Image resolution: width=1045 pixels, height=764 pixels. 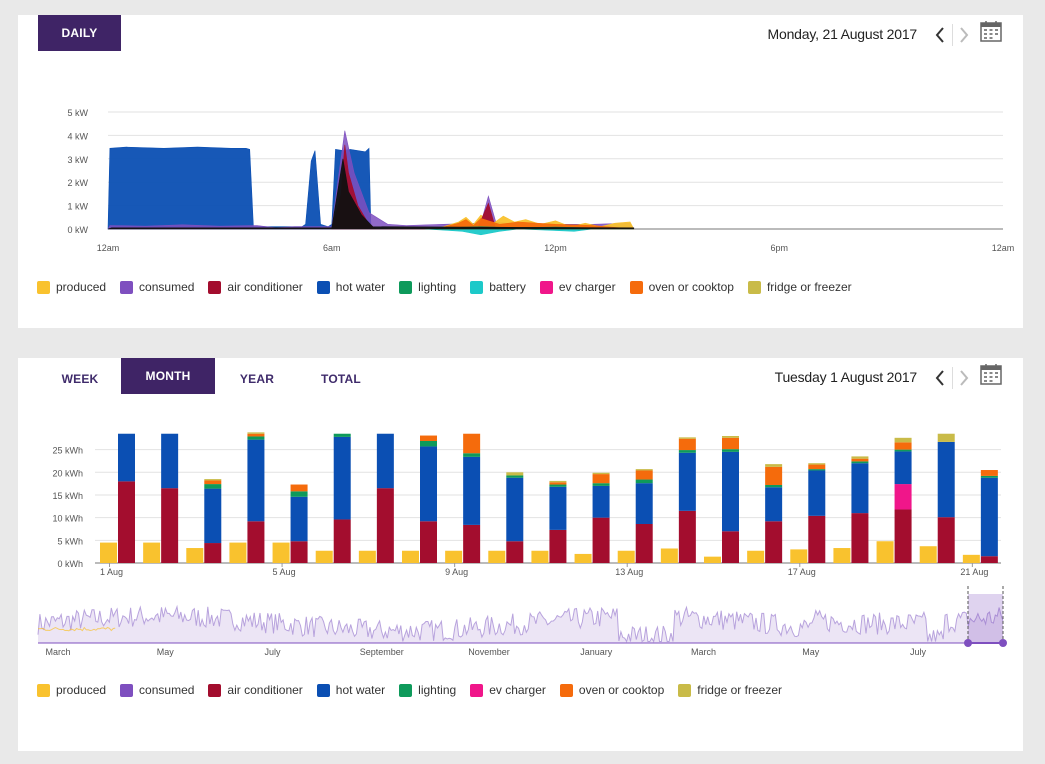 I want to click on y-tick-label: 4 kW, so click(x=77, y=136).